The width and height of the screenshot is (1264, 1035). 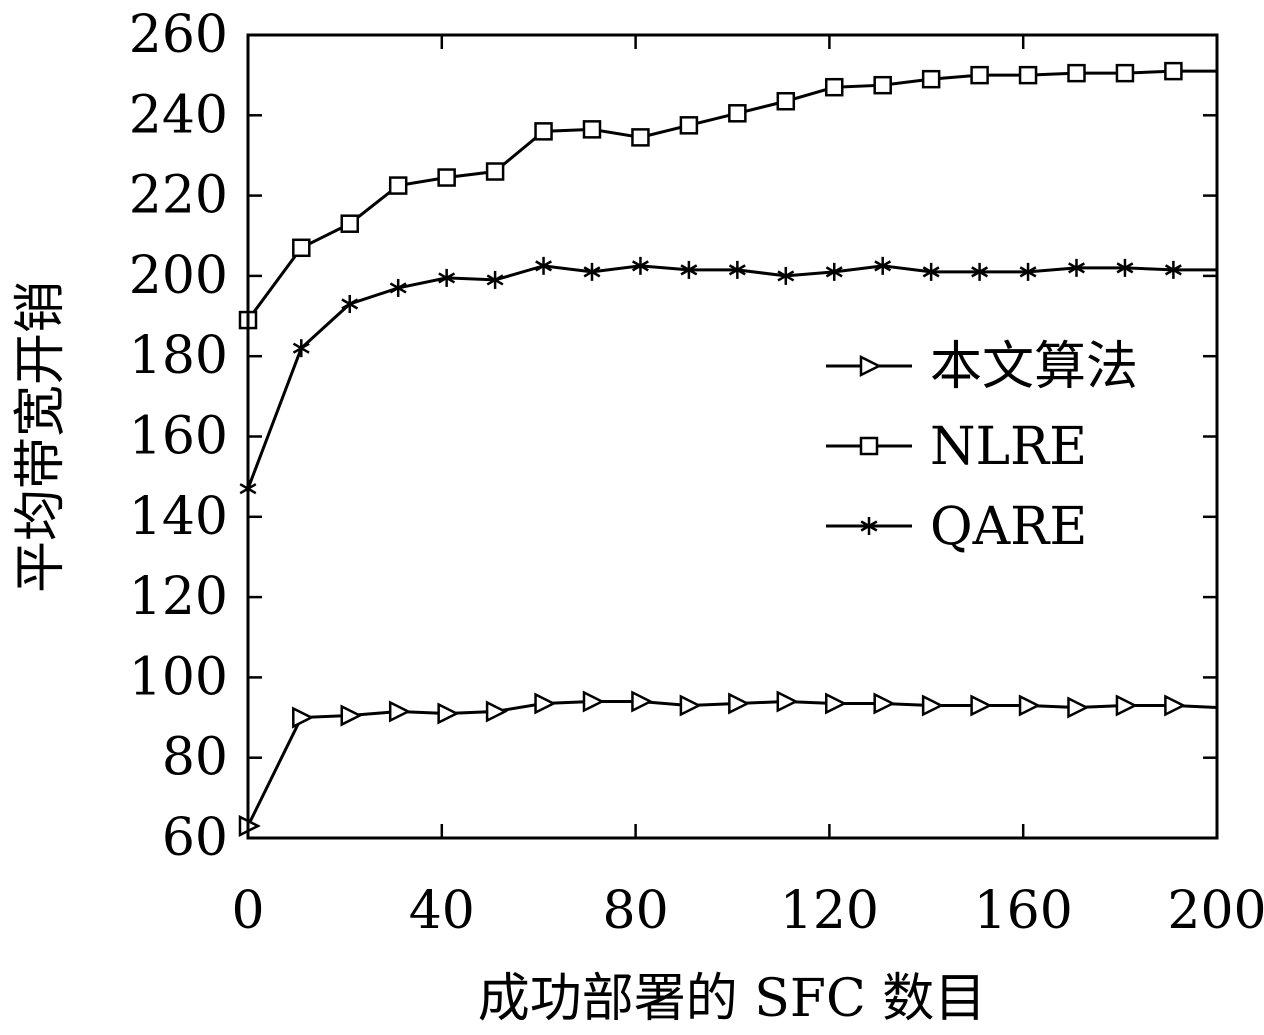 I want to click on legend: 本文算法 NLRE QARE, so click(x=982, y=447).